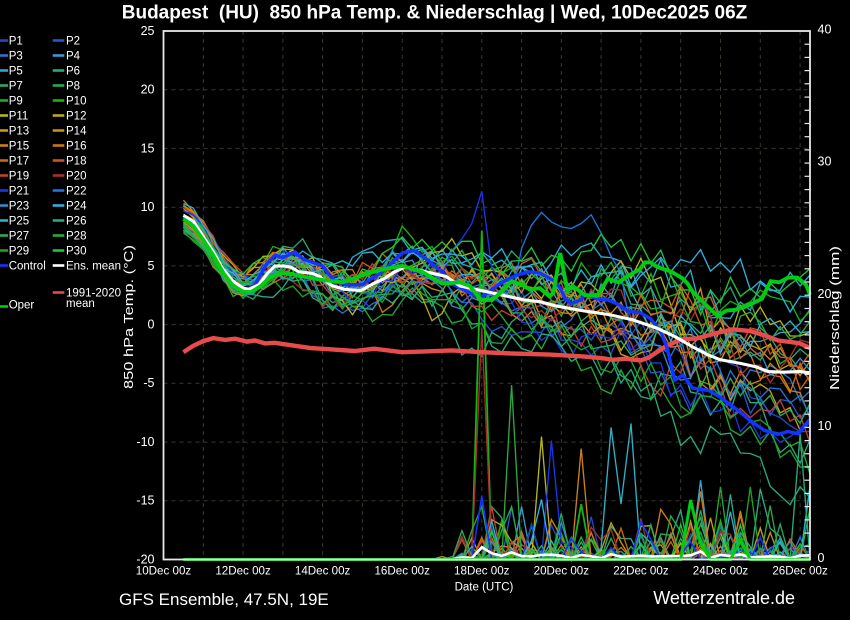 The image size is (850, 620). I want to click on svg-text: Niederschlag (mm), so click(834, 318).